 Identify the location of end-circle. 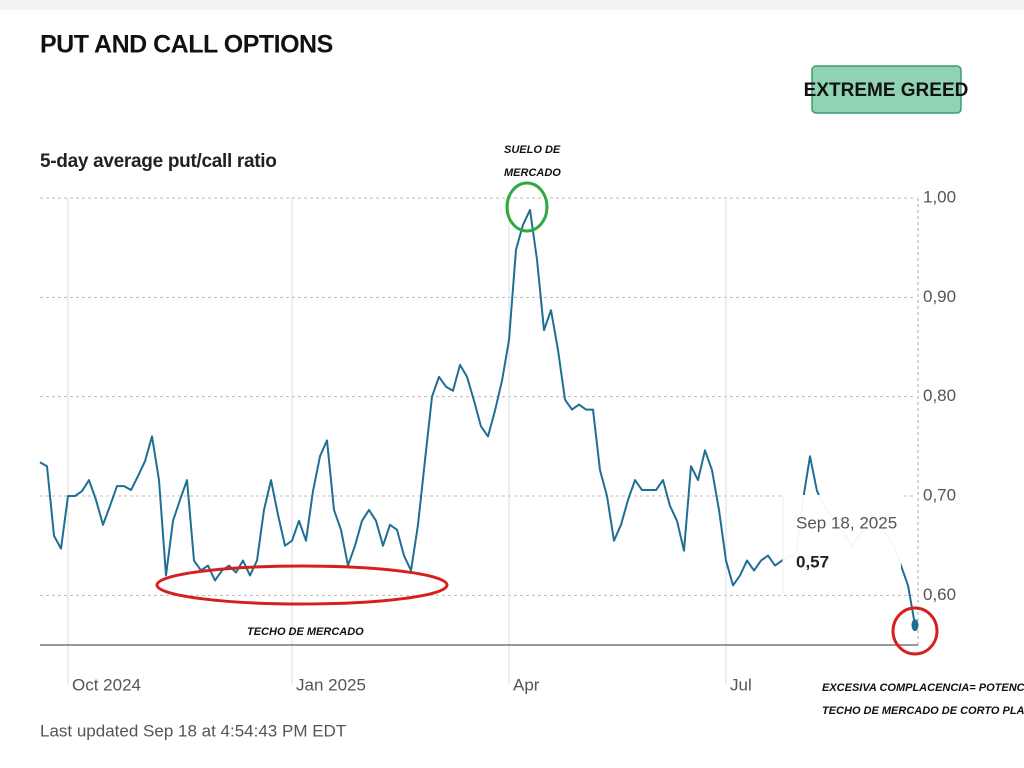
(915, 631).